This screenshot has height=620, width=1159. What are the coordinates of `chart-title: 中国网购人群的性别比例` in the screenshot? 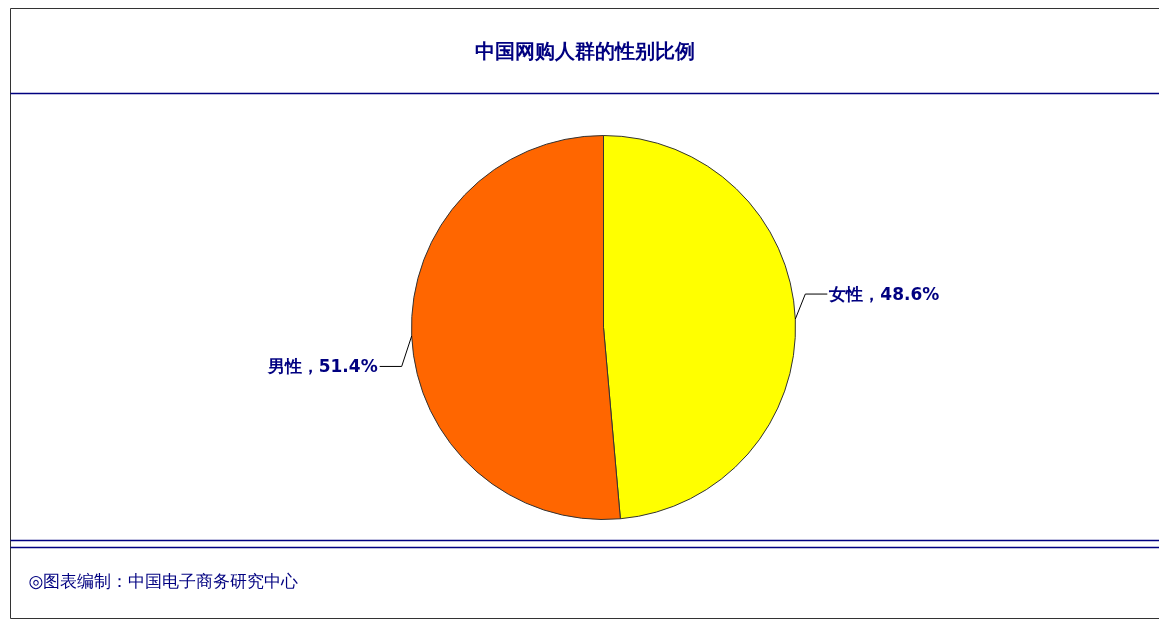 It's located at (585, 50).